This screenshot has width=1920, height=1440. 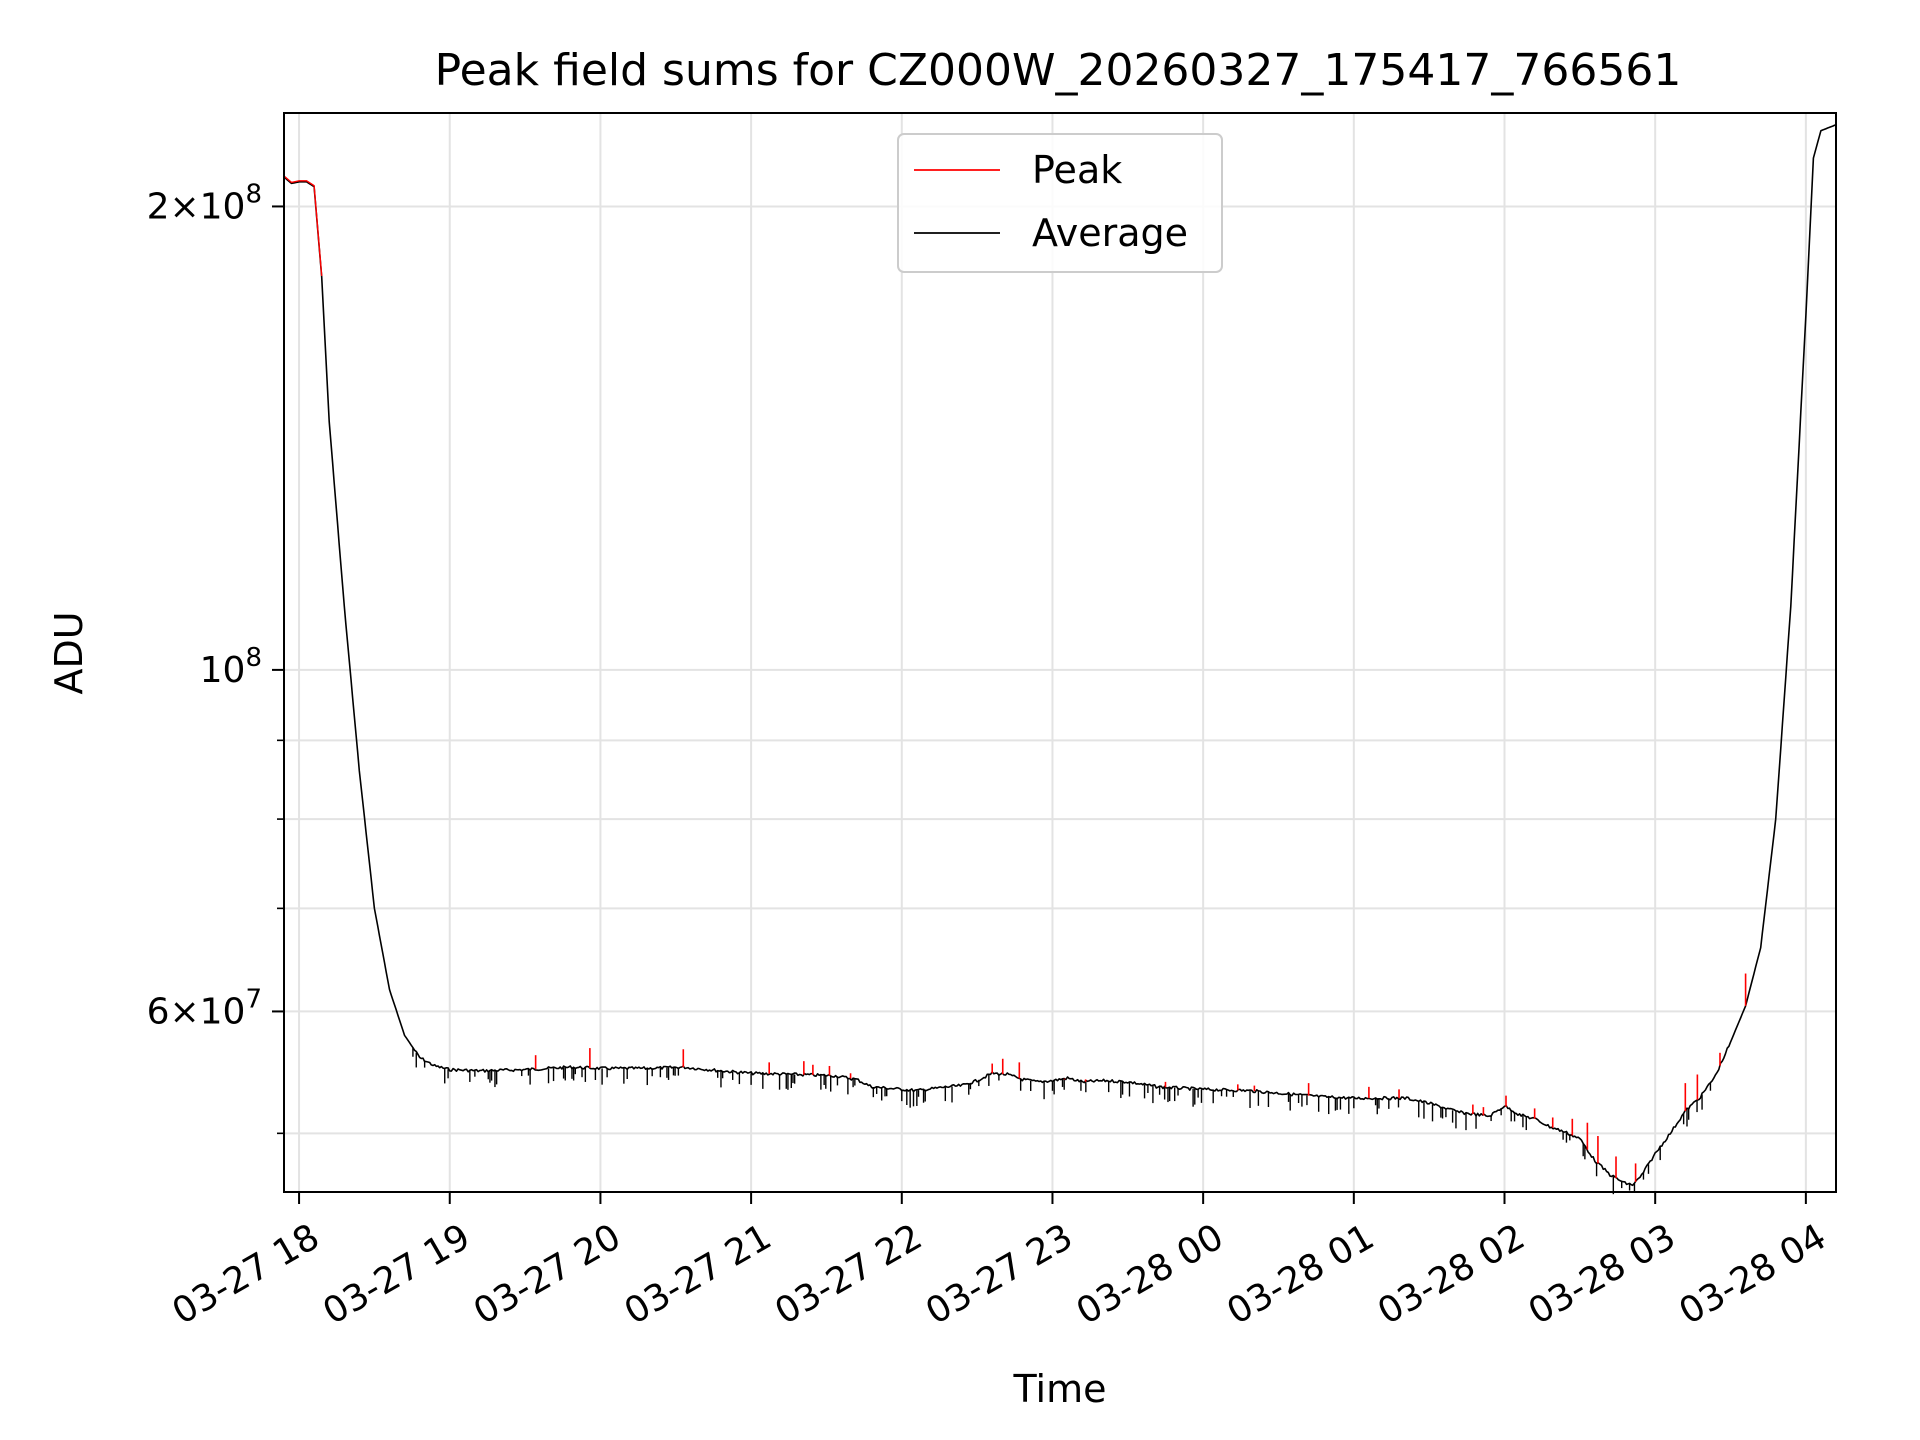 I want to click on y-tick-label: 6×107, so click(x=204, y=1008).